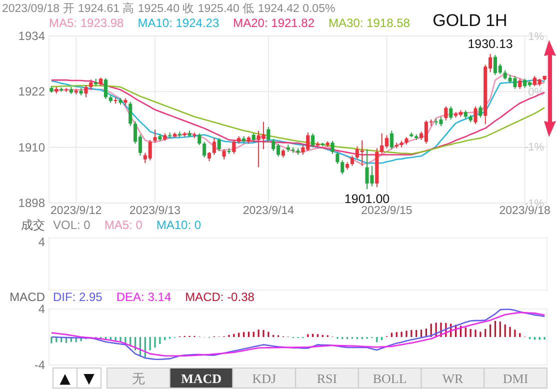 This screenshot has width=557, height=389. I want to click on text: DIF: 2.95, so click(78, 297).